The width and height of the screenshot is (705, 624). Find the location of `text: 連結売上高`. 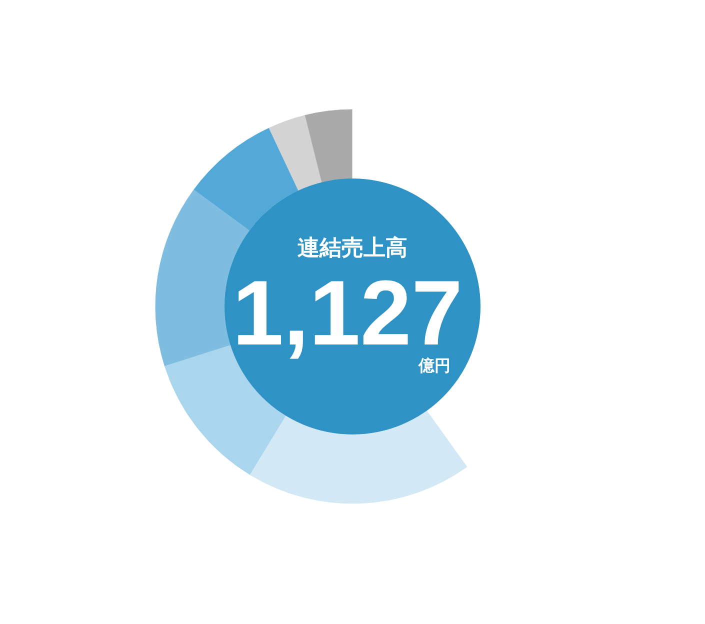

text: 連結売上高 is located at coordinates (353, 247).